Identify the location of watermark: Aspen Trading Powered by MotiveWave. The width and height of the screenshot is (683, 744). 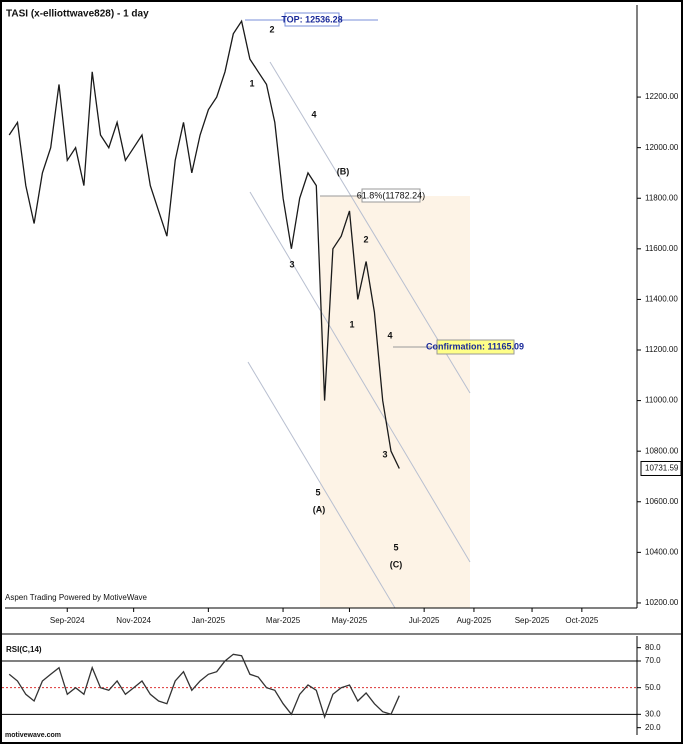
(76, 597).